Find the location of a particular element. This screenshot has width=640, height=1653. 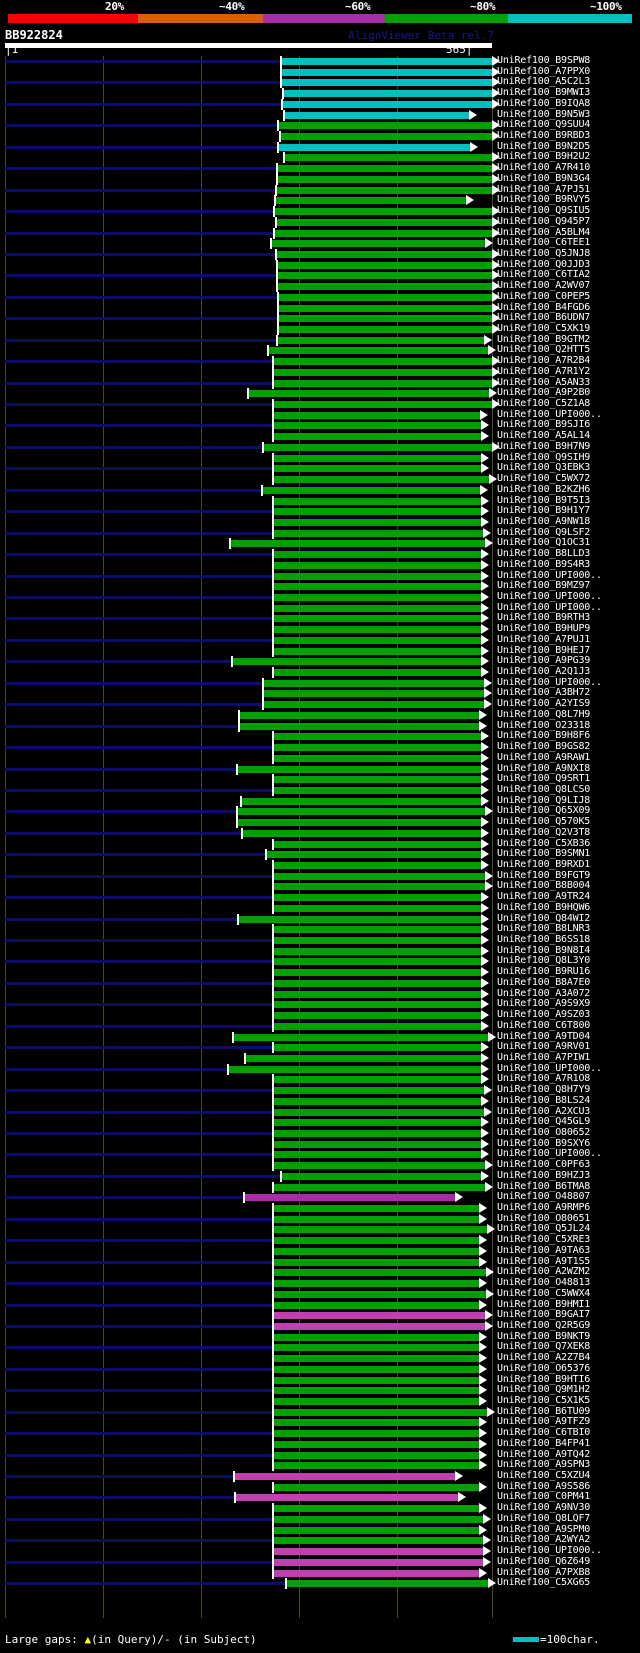

hit-row: UniRef100_B9H1Y7 is located at coordinates (320, 511).